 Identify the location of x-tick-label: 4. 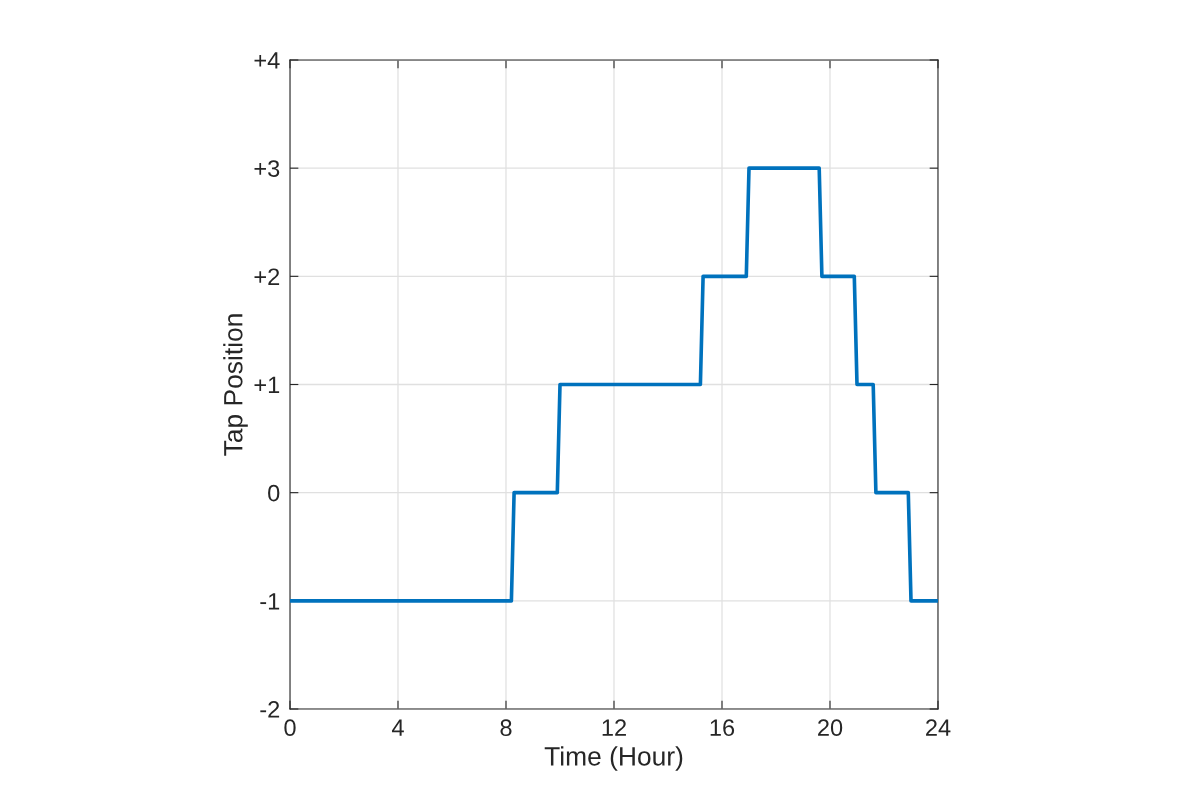
(397, 727).